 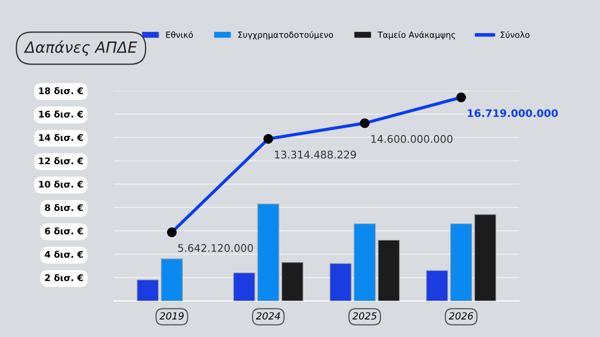 I want to click on y-tick-label: 12 δισ. €, so click(x=61, y=160).